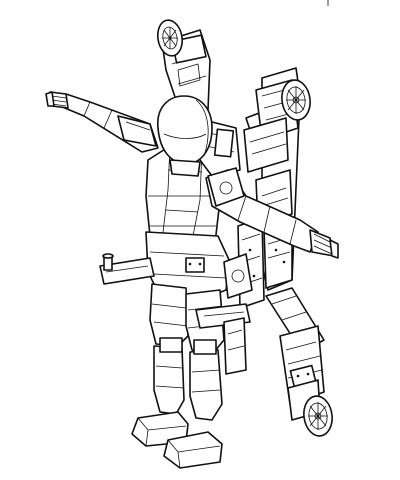 The image size is (400, 480). I want to click on left-leg, so click(169, 349).